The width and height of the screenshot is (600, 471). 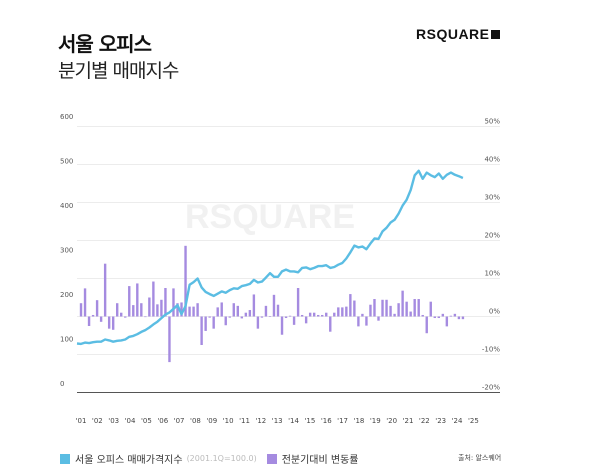 What do you see at coordinates (473, 421) in the screenshot?
I see `x-axis-tick: '25` at bounding box center [473, 421].